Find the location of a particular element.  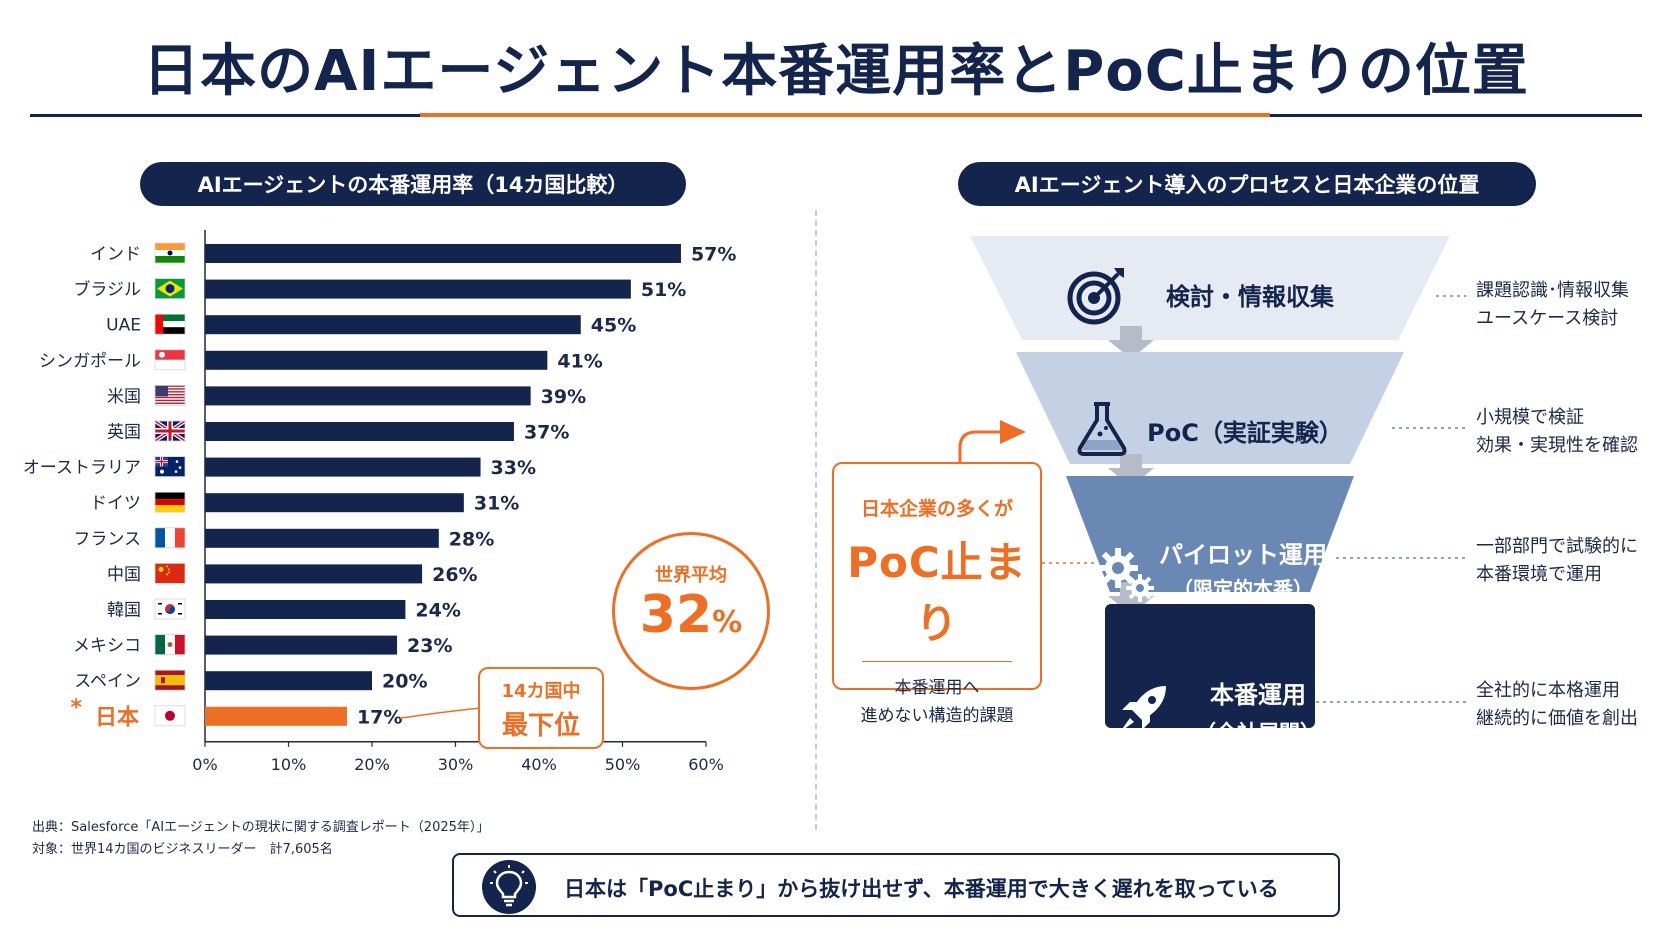

bar-value-label-3: 41% is located at coordinates (579, 361).